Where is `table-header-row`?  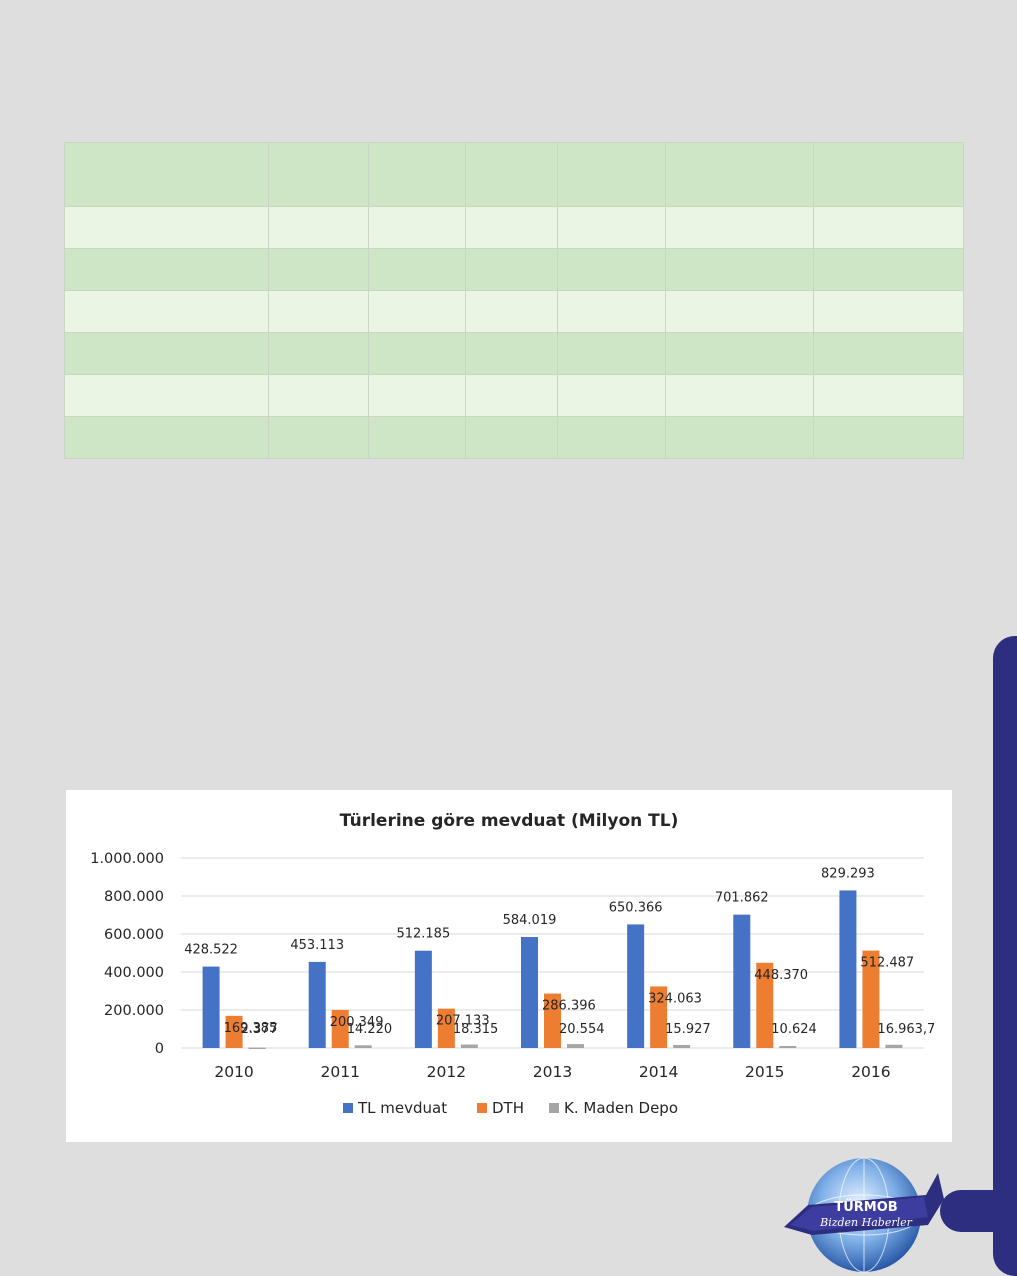 table-header-row is located at coordinates (514, 174).